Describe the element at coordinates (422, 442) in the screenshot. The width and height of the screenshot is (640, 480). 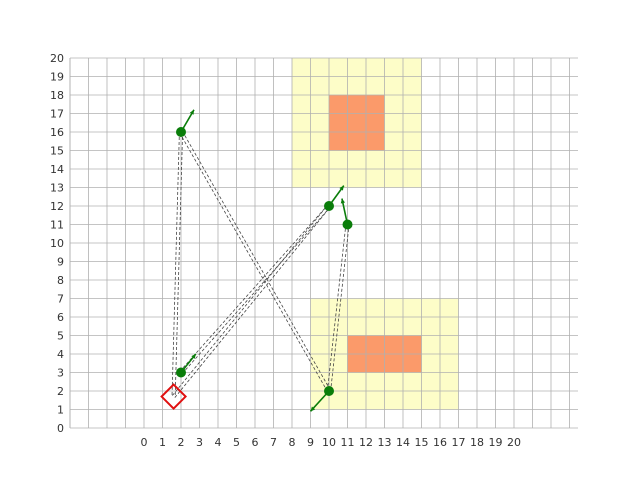
I see `x-tick-label: 15` at that location.